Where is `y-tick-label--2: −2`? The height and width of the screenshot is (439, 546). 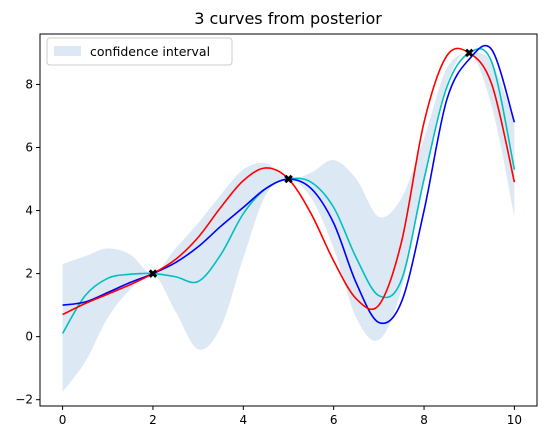
y-tick-label--2: −2 is located at coordinates (24, 400).